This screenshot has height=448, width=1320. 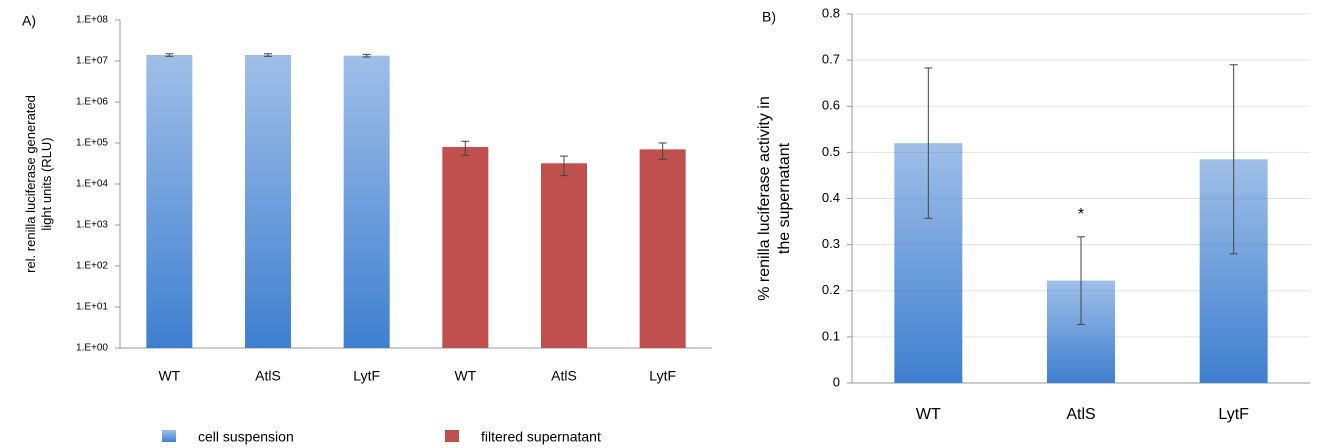 I want to click on y-tick-label: 1.E+07, so click(x=92, y=61).